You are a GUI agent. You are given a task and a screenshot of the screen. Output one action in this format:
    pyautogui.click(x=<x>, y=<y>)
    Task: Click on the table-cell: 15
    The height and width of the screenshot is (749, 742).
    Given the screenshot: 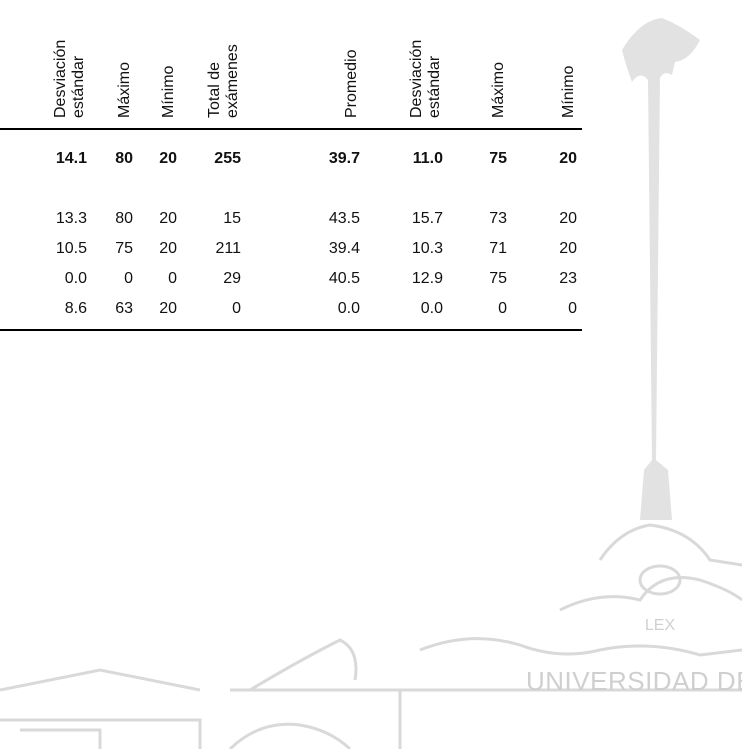 What is the action you would take?
    pyautogui.click(x=232, y=218)
    